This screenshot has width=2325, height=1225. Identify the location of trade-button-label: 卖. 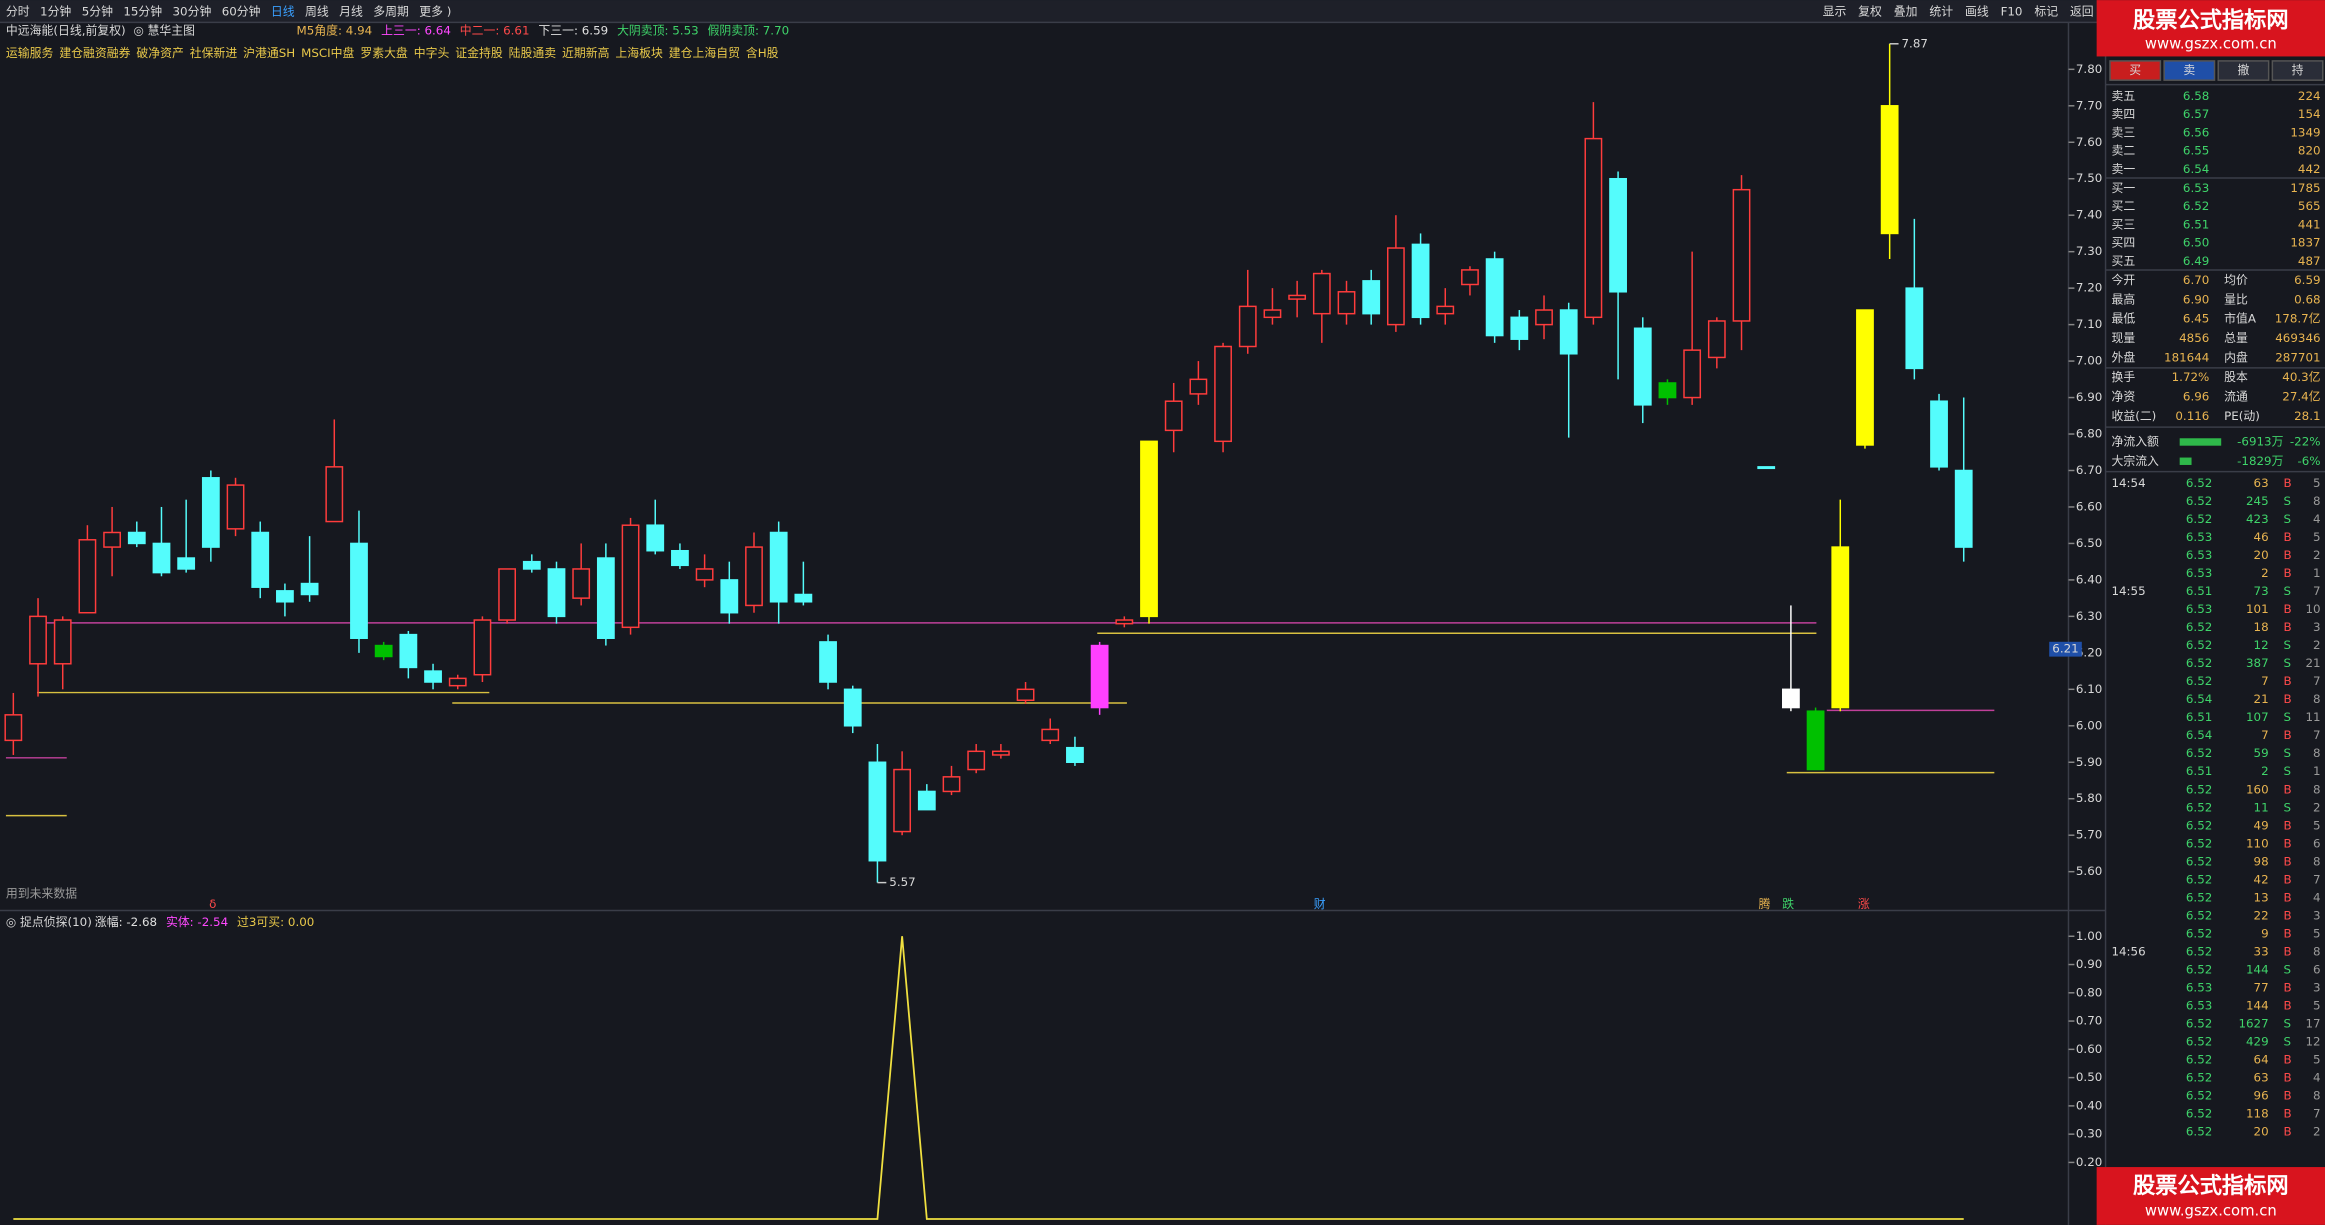
(2189, 70).